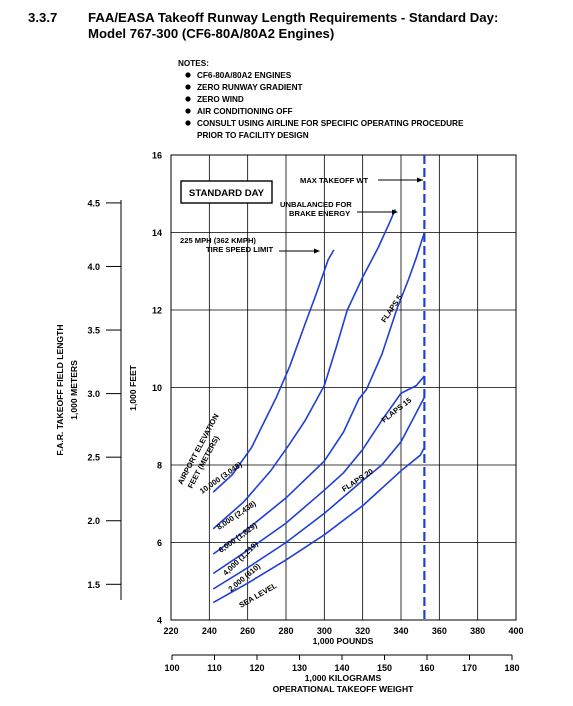  What do you see at coordinates (220, 99) in the screenshot?
I see `note-item: ZERO WIND` at bounding box center [220, 99].